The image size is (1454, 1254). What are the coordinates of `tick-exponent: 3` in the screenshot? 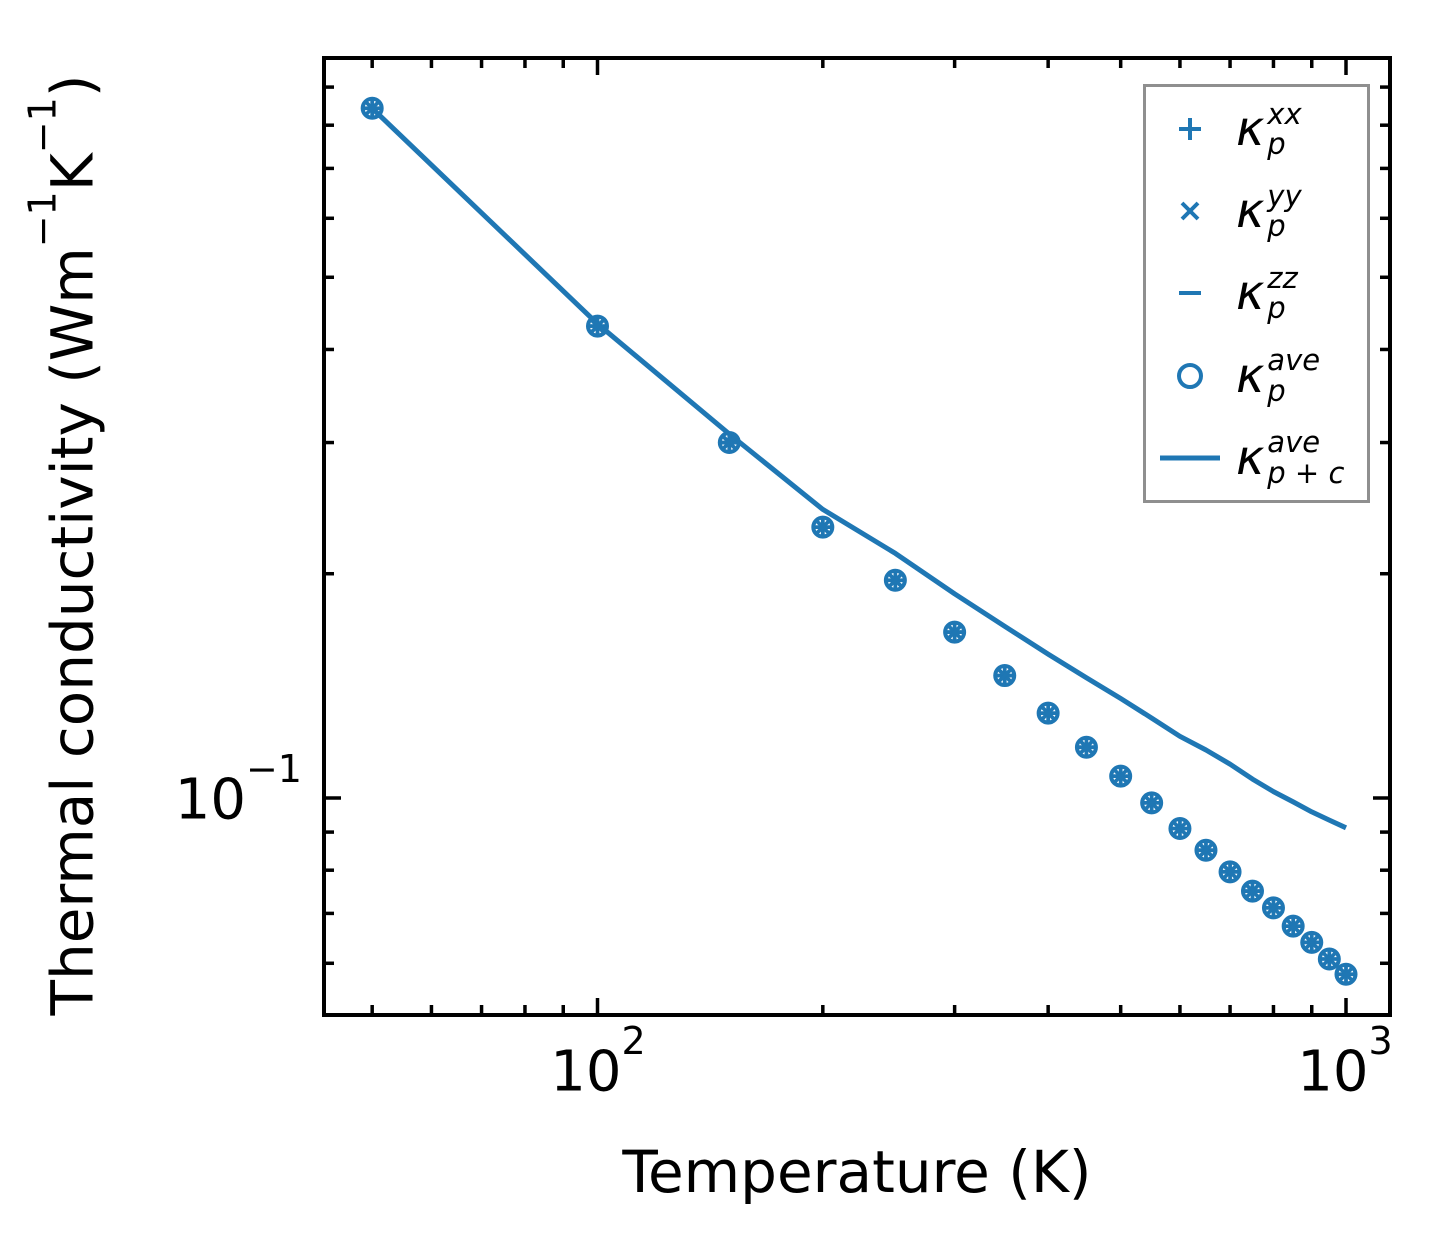 It's located at (1380, 1040).